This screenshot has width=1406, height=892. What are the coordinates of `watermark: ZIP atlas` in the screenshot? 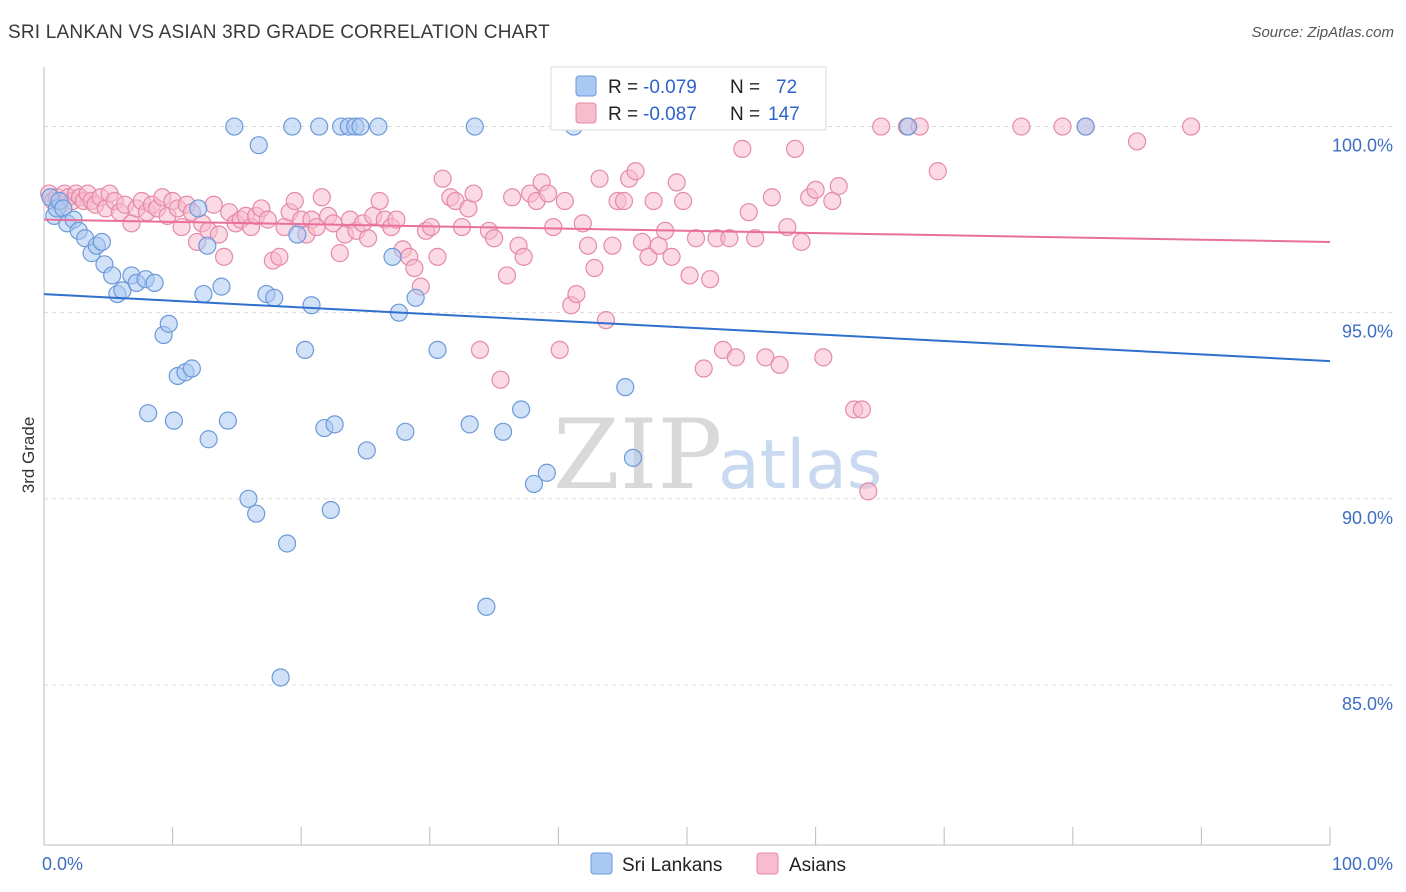 It's located at (717, 455).